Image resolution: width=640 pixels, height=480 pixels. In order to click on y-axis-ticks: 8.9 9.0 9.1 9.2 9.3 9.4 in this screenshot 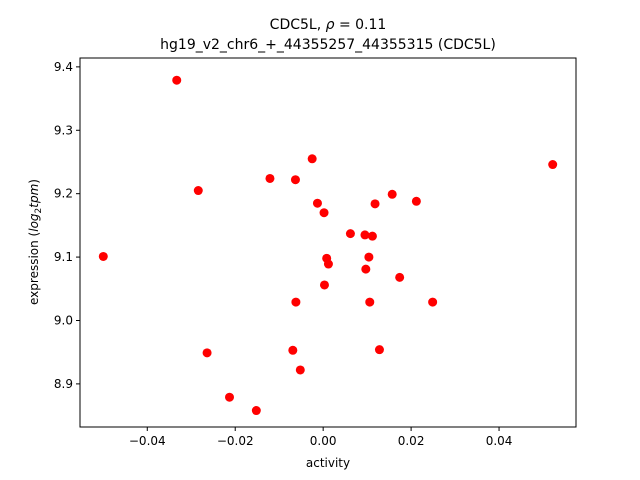, I will do `click(67, 225)`.